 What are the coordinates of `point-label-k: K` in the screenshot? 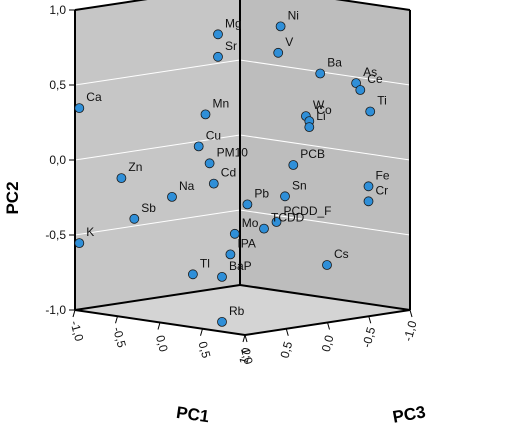 It's located at (90, 232).